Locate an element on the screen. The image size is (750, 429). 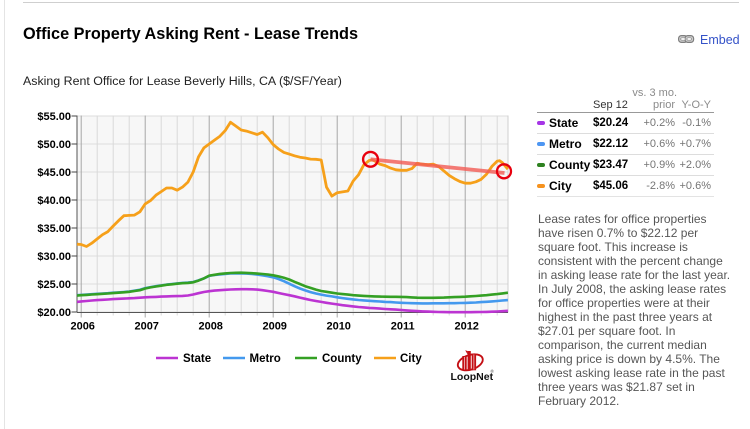
svg-text: 2008 is located at coordinates (210, 327).